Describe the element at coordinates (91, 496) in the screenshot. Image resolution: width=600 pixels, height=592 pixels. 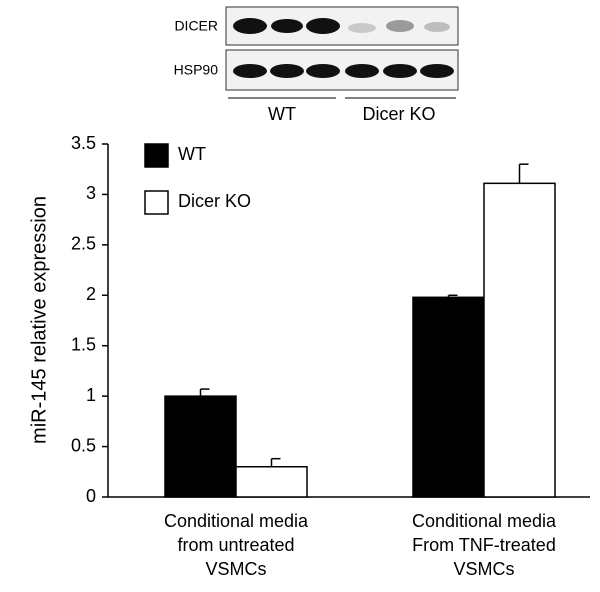
I see `y-tick-label: 0` at that location.